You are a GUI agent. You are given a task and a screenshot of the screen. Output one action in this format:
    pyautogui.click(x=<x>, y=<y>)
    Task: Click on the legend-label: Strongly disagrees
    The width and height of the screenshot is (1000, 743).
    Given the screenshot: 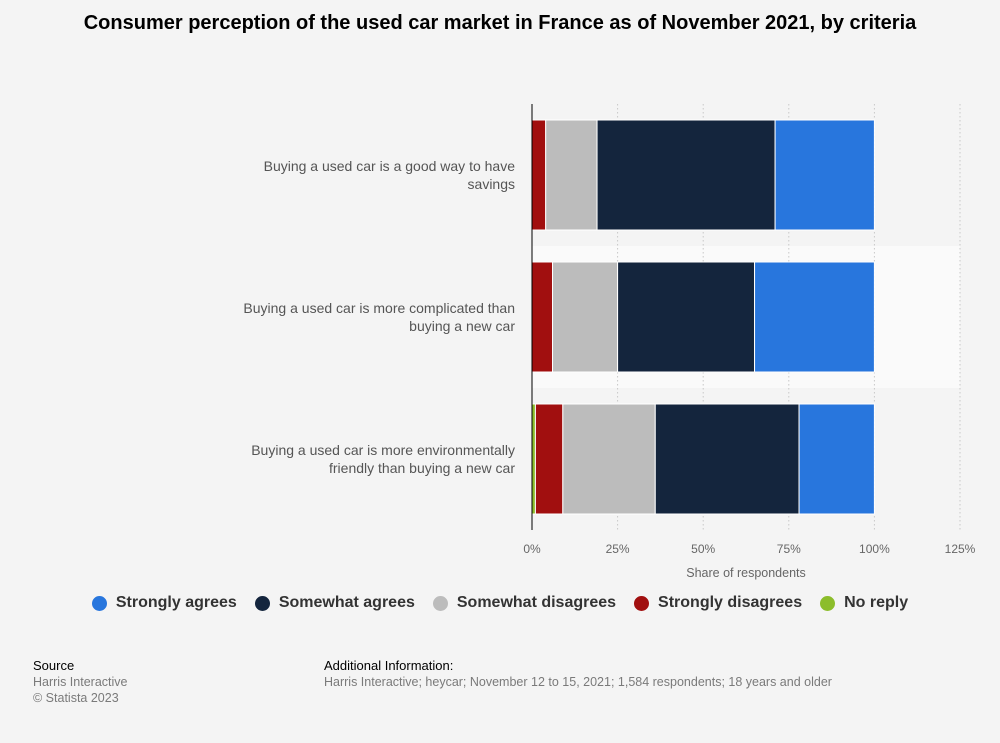 What is the action you would take?
    pyautogui.click(x=730, y=602)
    